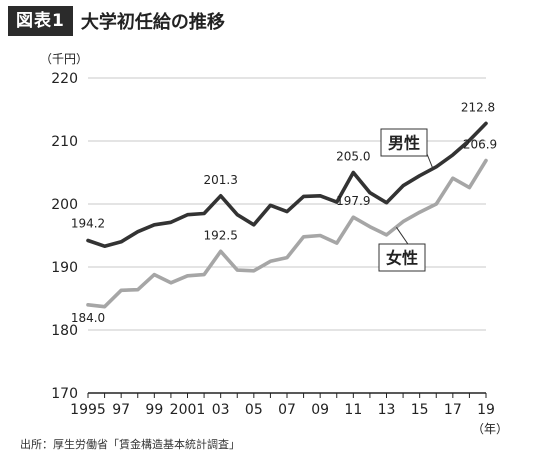 This screenshot has height=457, width=550. I want to click on y-tick-label: 180, so click(64, 331).